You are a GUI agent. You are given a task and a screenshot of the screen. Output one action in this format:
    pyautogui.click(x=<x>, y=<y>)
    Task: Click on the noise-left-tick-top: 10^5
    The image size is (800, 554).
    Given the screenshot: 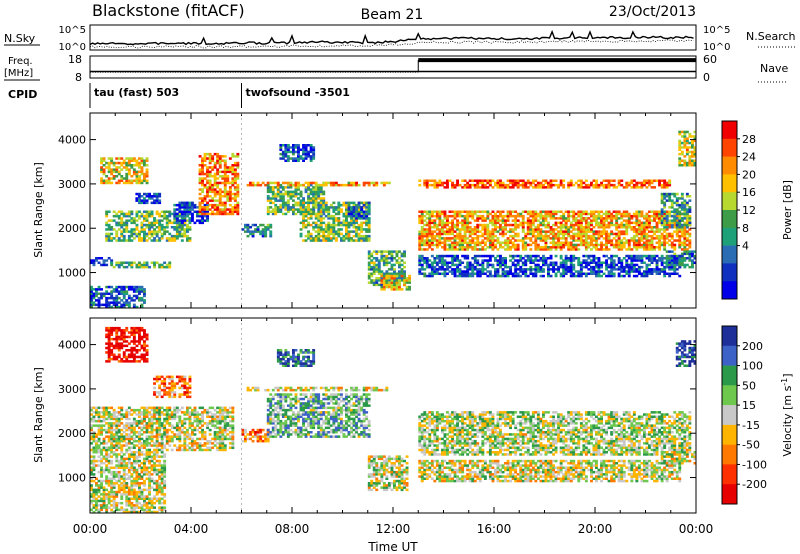 What is the action you would take?
    pyautogui.click(x=72, y=30)
    